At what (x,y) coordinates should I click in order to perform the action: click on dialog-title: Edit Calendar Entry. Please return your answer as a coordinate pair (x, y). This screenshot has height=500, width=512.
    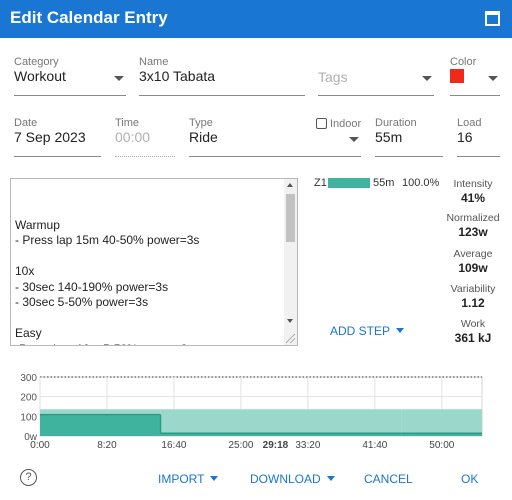
    Looking at the image, I should click on (89, 17).